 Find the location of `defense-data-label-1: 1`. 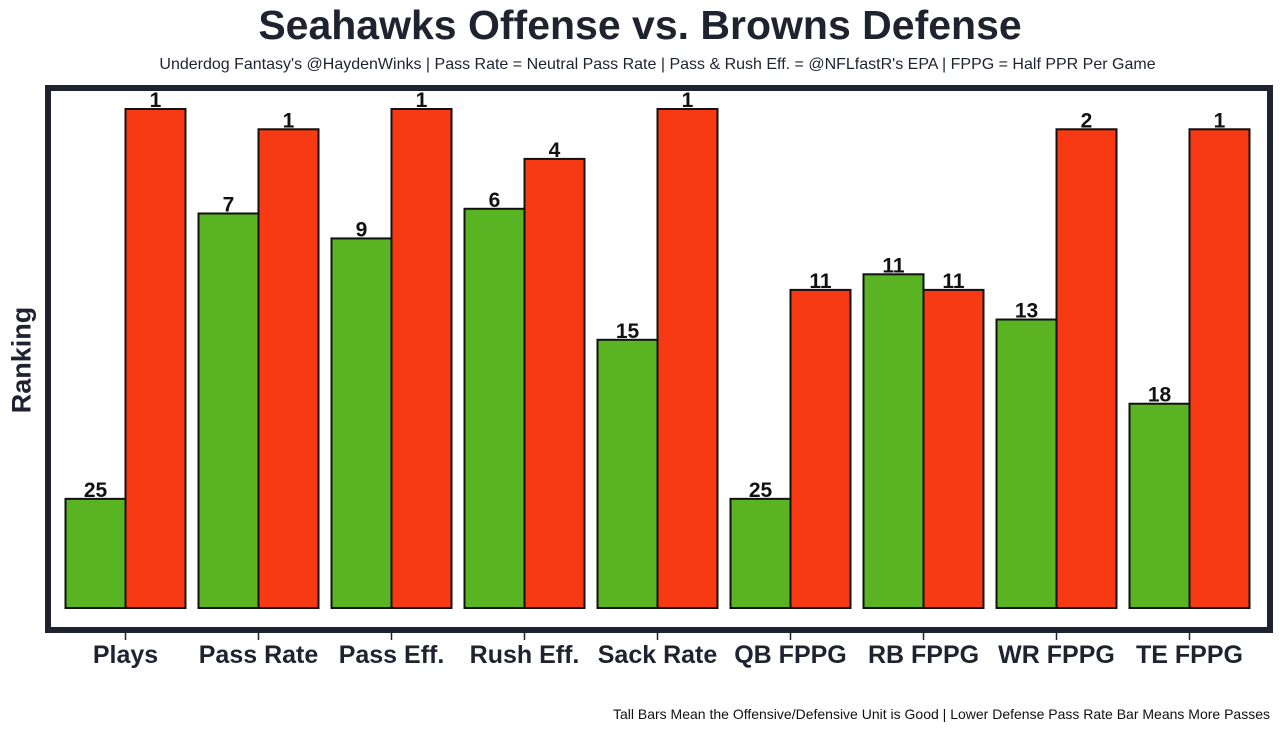

defense-data-label-1: 1 is located at coordinates (289, 120).